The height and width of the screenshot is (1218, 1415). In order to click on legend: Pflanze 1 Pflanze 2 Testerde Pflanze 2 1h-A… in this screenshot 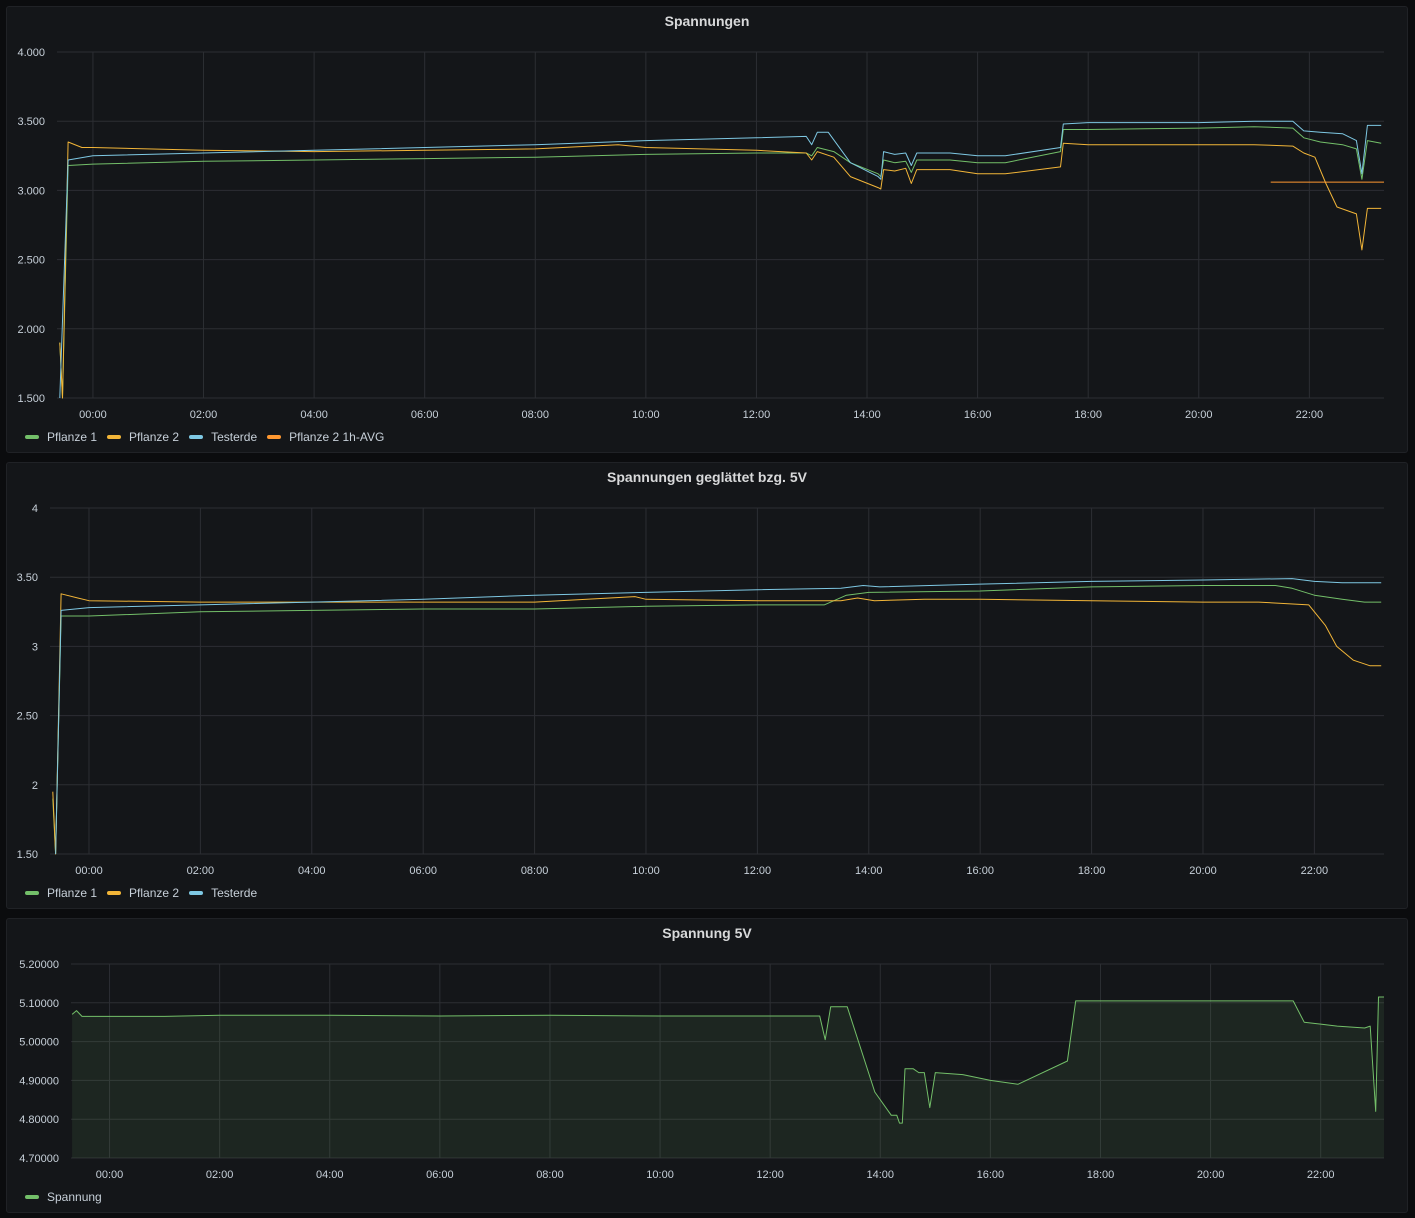, I will do `click(204, 437)`.